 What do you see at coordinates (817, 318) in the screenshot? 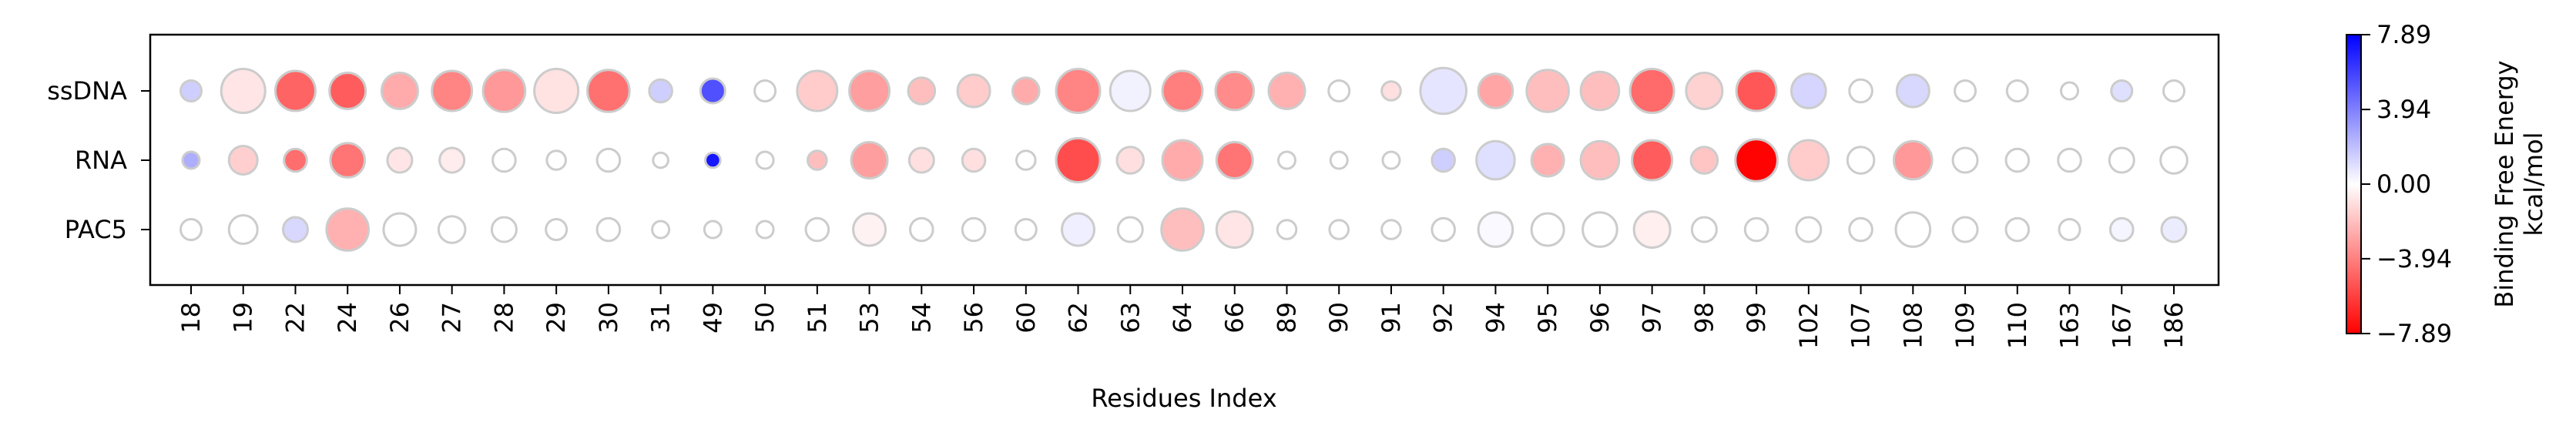
I see `x-tick-label: 51` at bounding box center [817, 318].